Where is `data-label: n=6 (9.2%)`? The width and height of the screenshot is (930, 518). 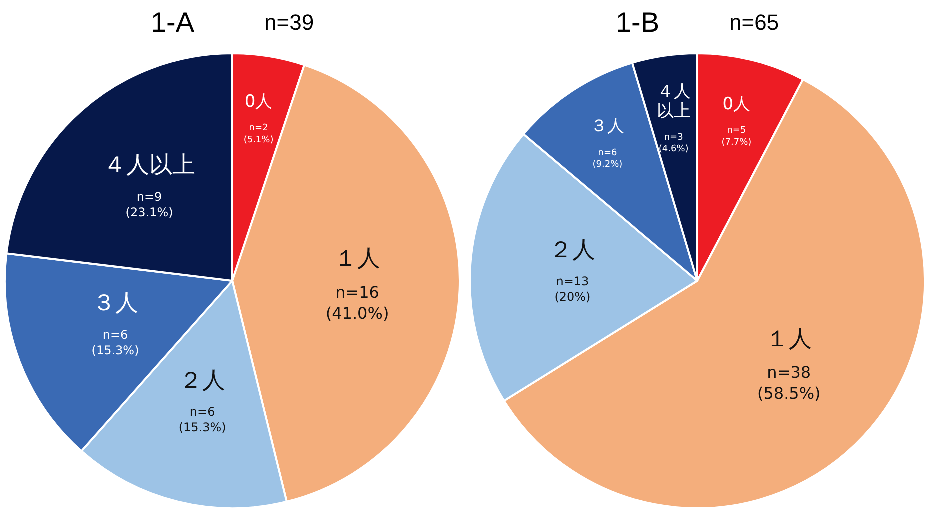
data-label: n=6 (9.2%) is located at coordinates (607, 159).